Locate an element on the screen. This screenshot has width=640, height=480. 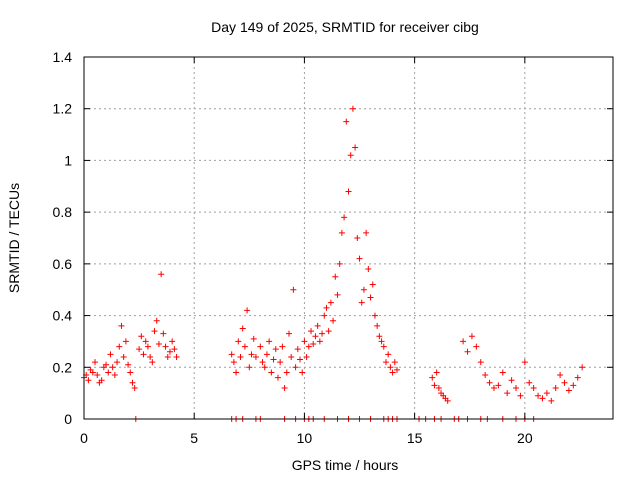
x-tick-labels: 0 5 10 15 20 is located at coordinates (306, 438).